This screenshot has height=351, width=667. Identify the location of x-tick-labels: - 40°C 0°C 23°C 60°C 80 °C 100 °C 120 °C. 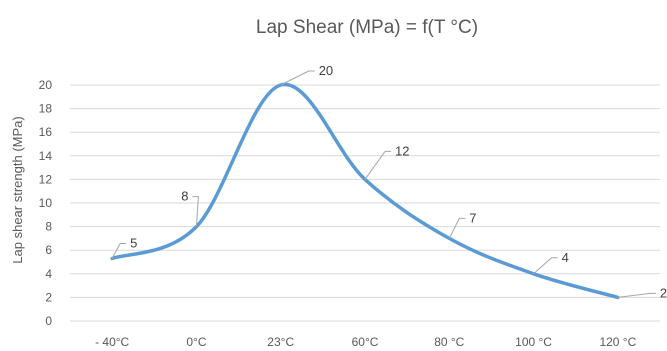
(366, 342).